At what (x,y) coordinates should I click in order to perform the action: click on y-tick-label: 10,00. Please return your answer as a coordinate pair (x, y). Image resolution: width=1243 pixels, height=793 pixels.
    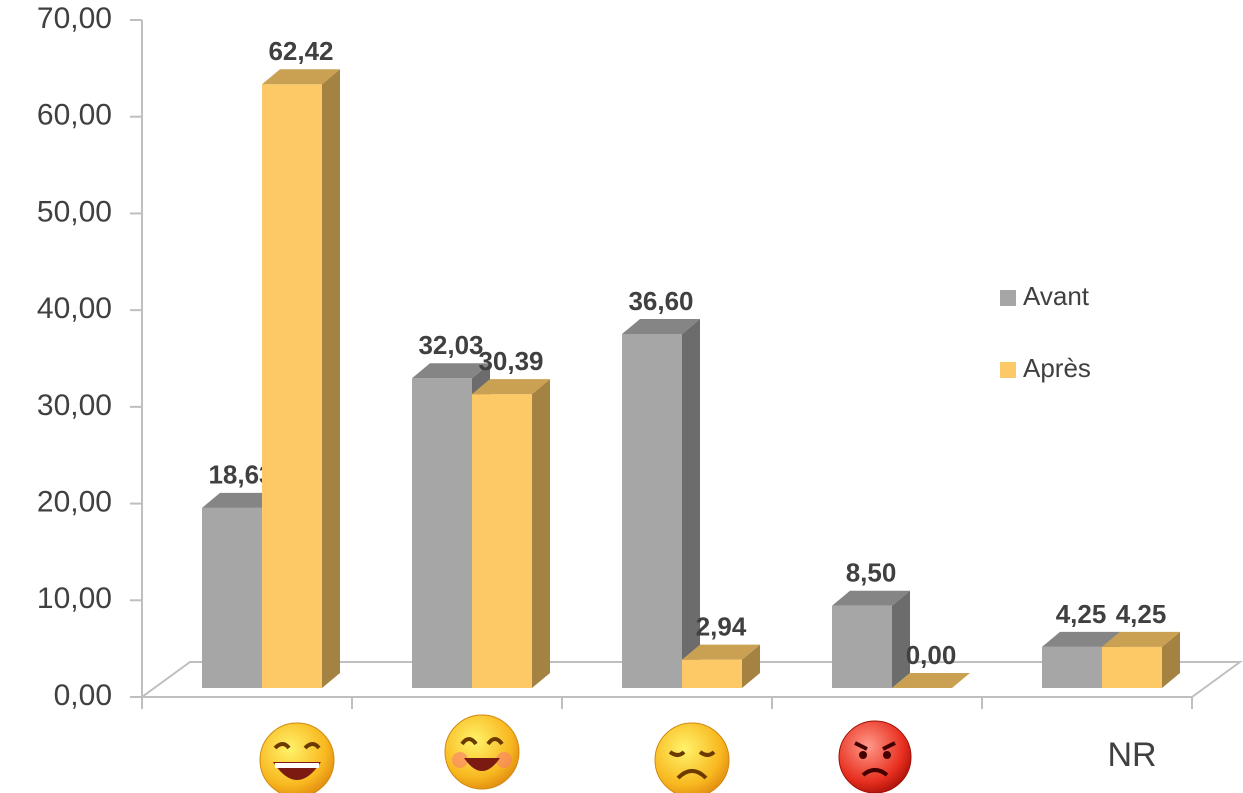
    Looking at the image, I should click on (74, 598).